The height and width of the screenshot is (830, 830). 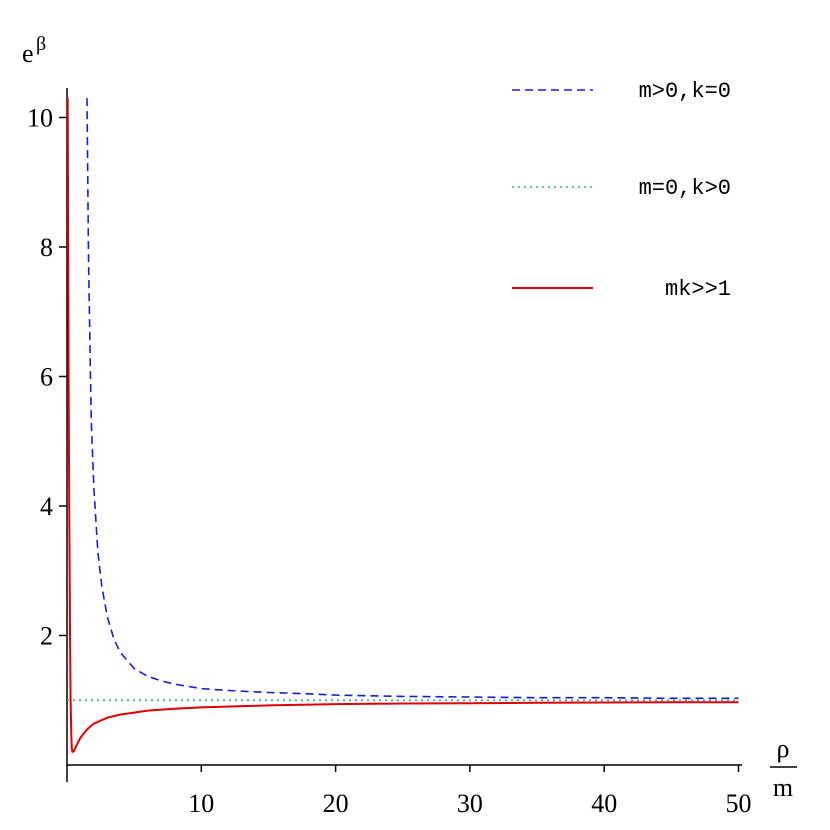 I want to click on x-axis-label-den: m, so click(x=783, y=787).